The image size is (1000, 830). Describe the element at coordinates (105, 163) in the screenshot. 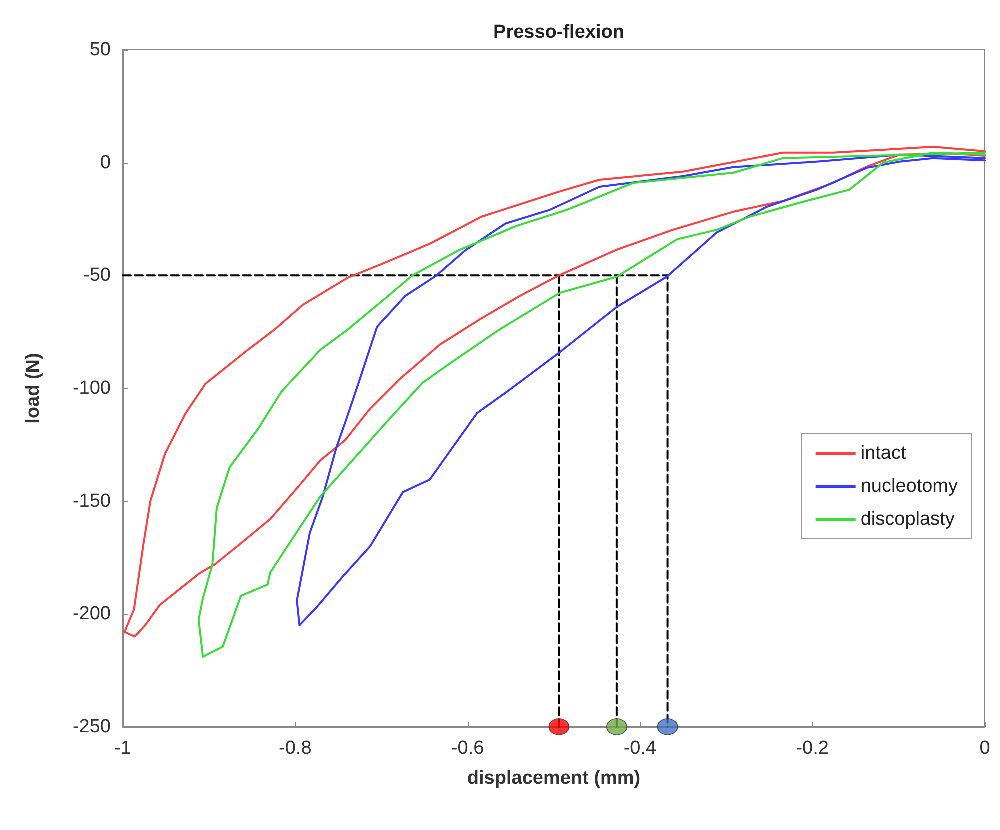

I see `y-tick-label: 0` at that location.